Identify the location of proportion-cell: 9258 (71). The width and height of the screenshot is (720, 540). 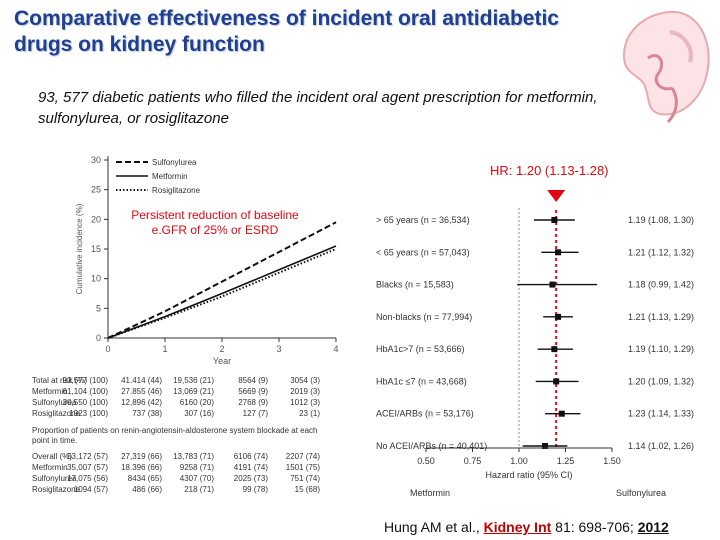
(197, 467).